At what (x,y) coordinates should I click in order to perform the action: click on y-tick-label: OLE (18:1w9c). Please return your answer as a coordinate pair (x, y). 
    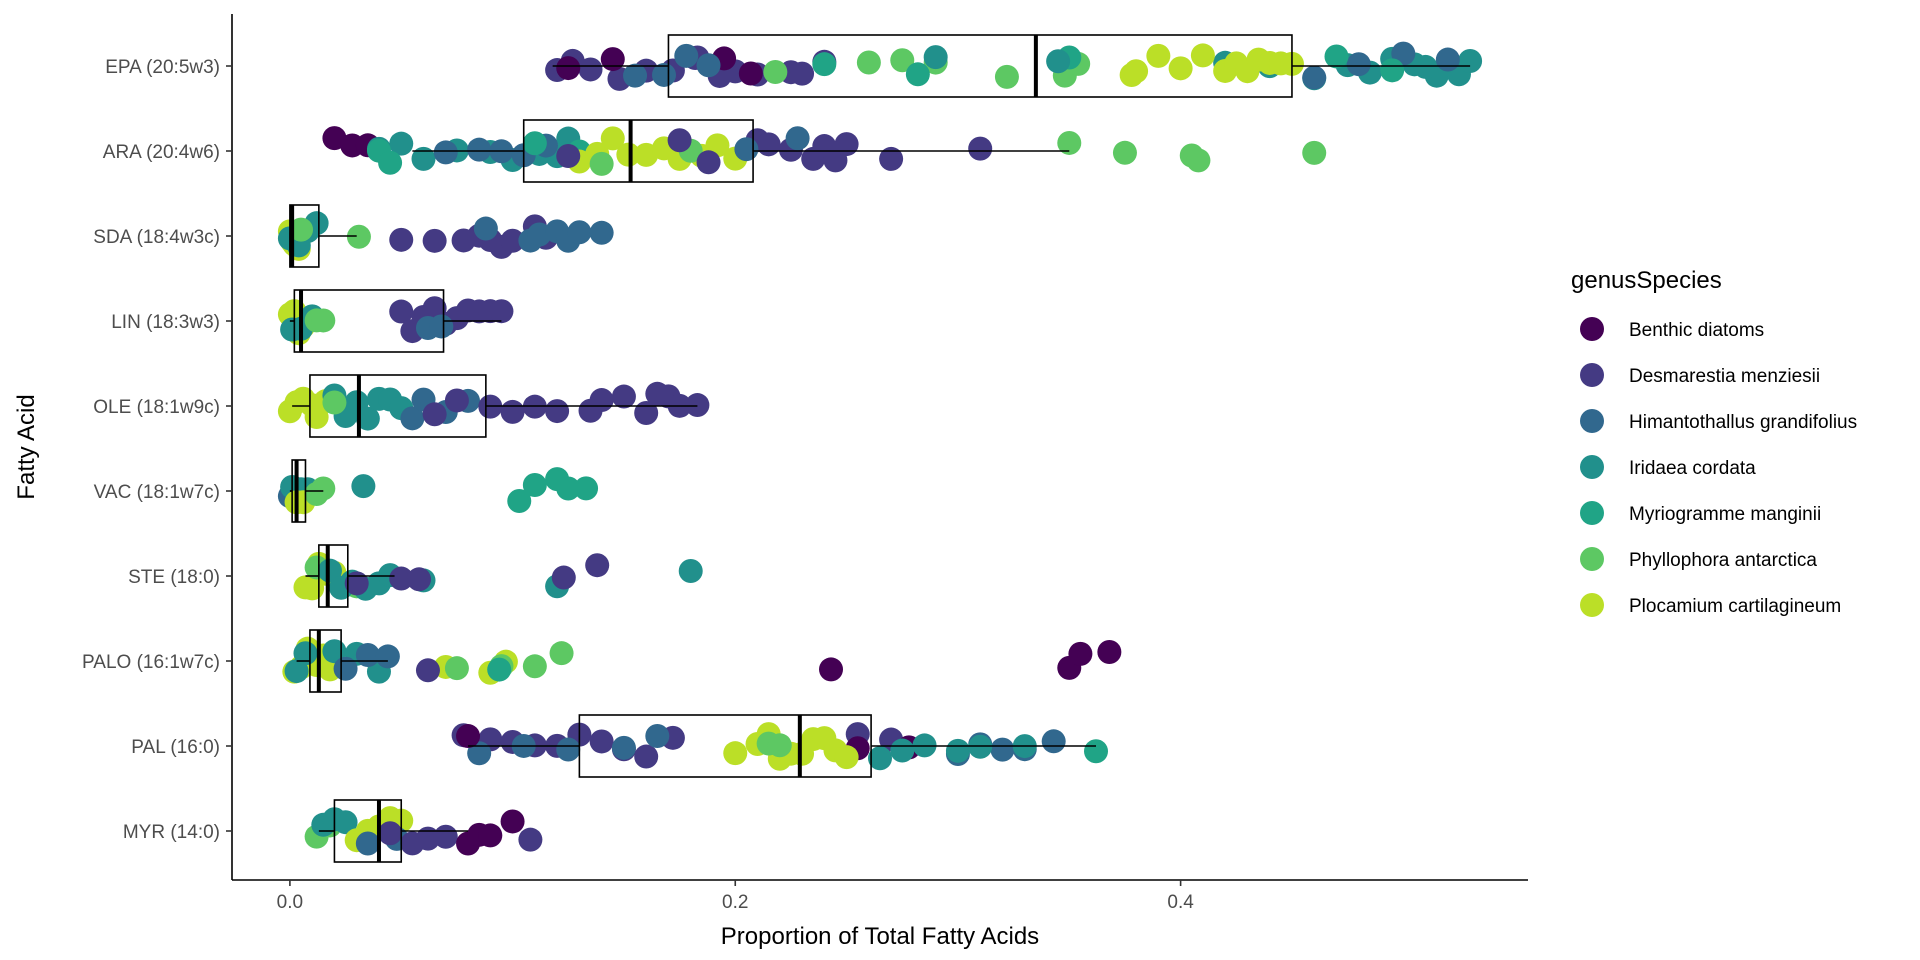
    Looking at the image, I should click on (156, 407).